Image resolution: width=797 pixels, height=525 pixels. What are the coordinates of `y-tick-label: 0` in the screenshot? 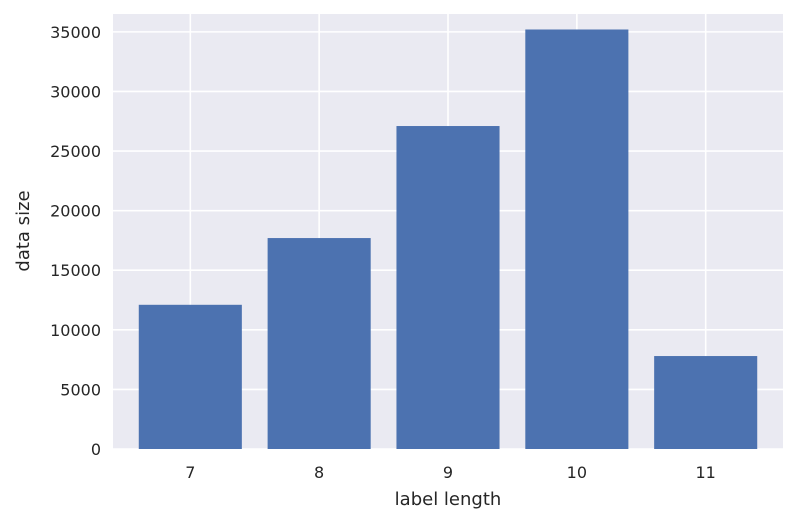 It's located at (96, 449).